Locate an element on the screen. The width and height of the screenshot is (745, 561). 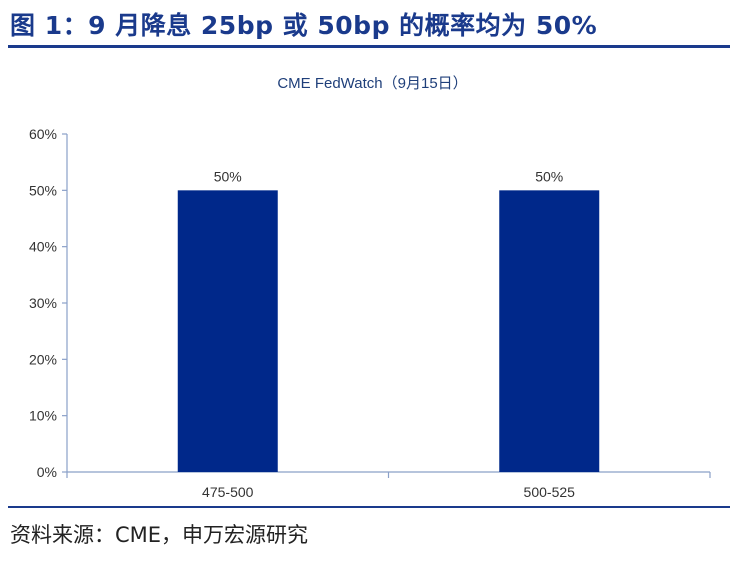
x-axis: 475-500 500-525 is located at coordinates (388, 485).